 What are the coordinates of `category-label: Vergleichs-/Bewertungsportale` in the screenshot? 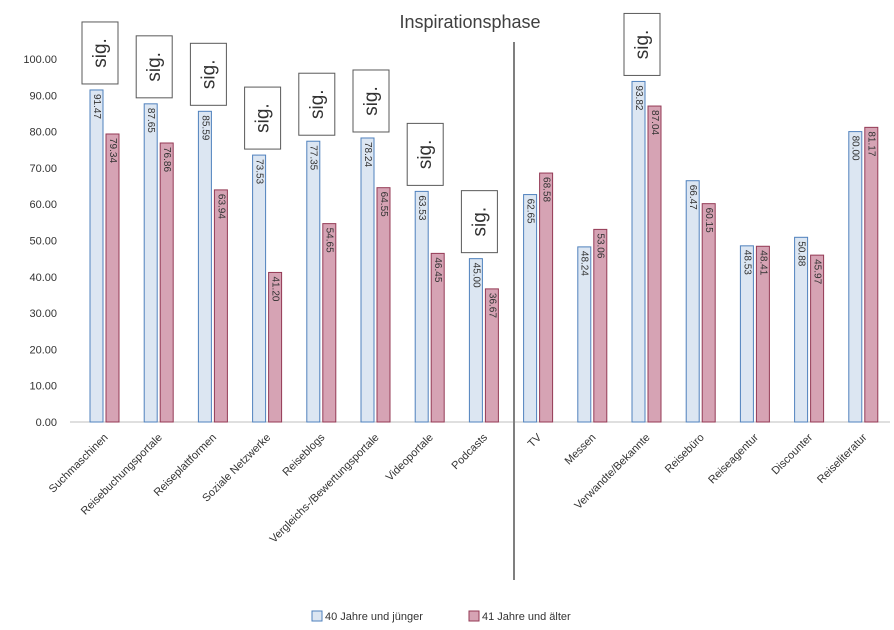 It's located at (325, 489).